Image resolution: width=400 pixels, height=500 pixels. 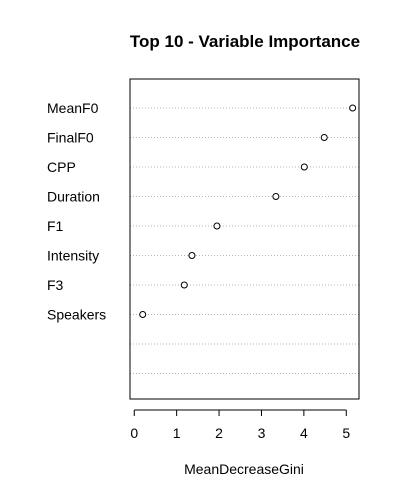 What do you see at coordinates (219, 433) in the screenshot?
I see `x-tick-label: 2` at bounding box center [219, 433].